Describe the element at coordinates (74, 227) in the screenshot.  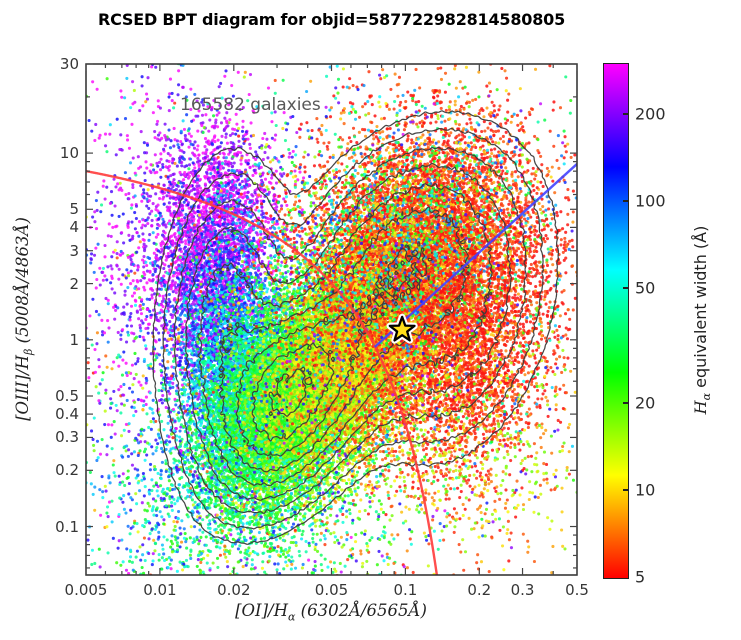
I see `y-tick-label: 4` at that location.